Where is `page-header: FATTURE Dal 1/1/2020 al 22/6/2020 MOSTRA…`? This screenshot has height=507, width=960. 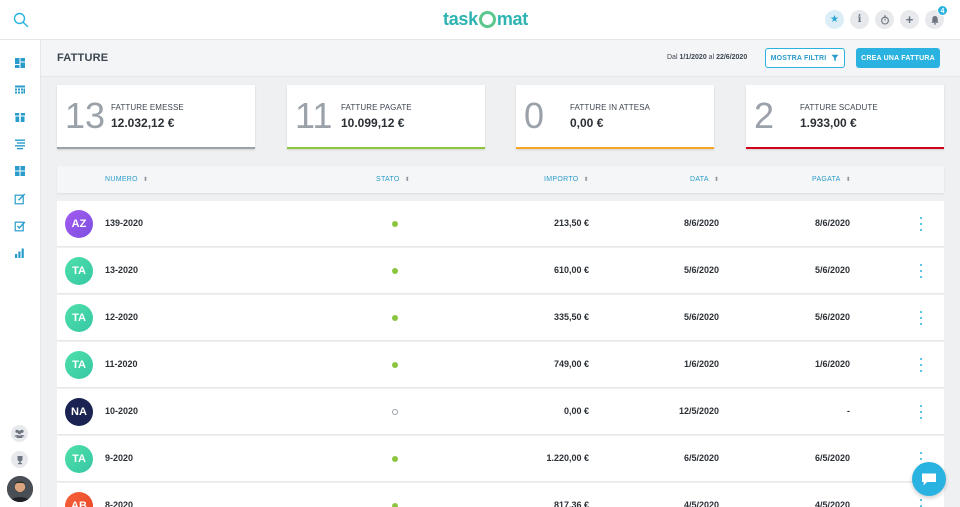
page-header: FATTURE Dal 1/1/2020 al 22/6/2020 MOSTRA… is located at coordinates (500, 58).